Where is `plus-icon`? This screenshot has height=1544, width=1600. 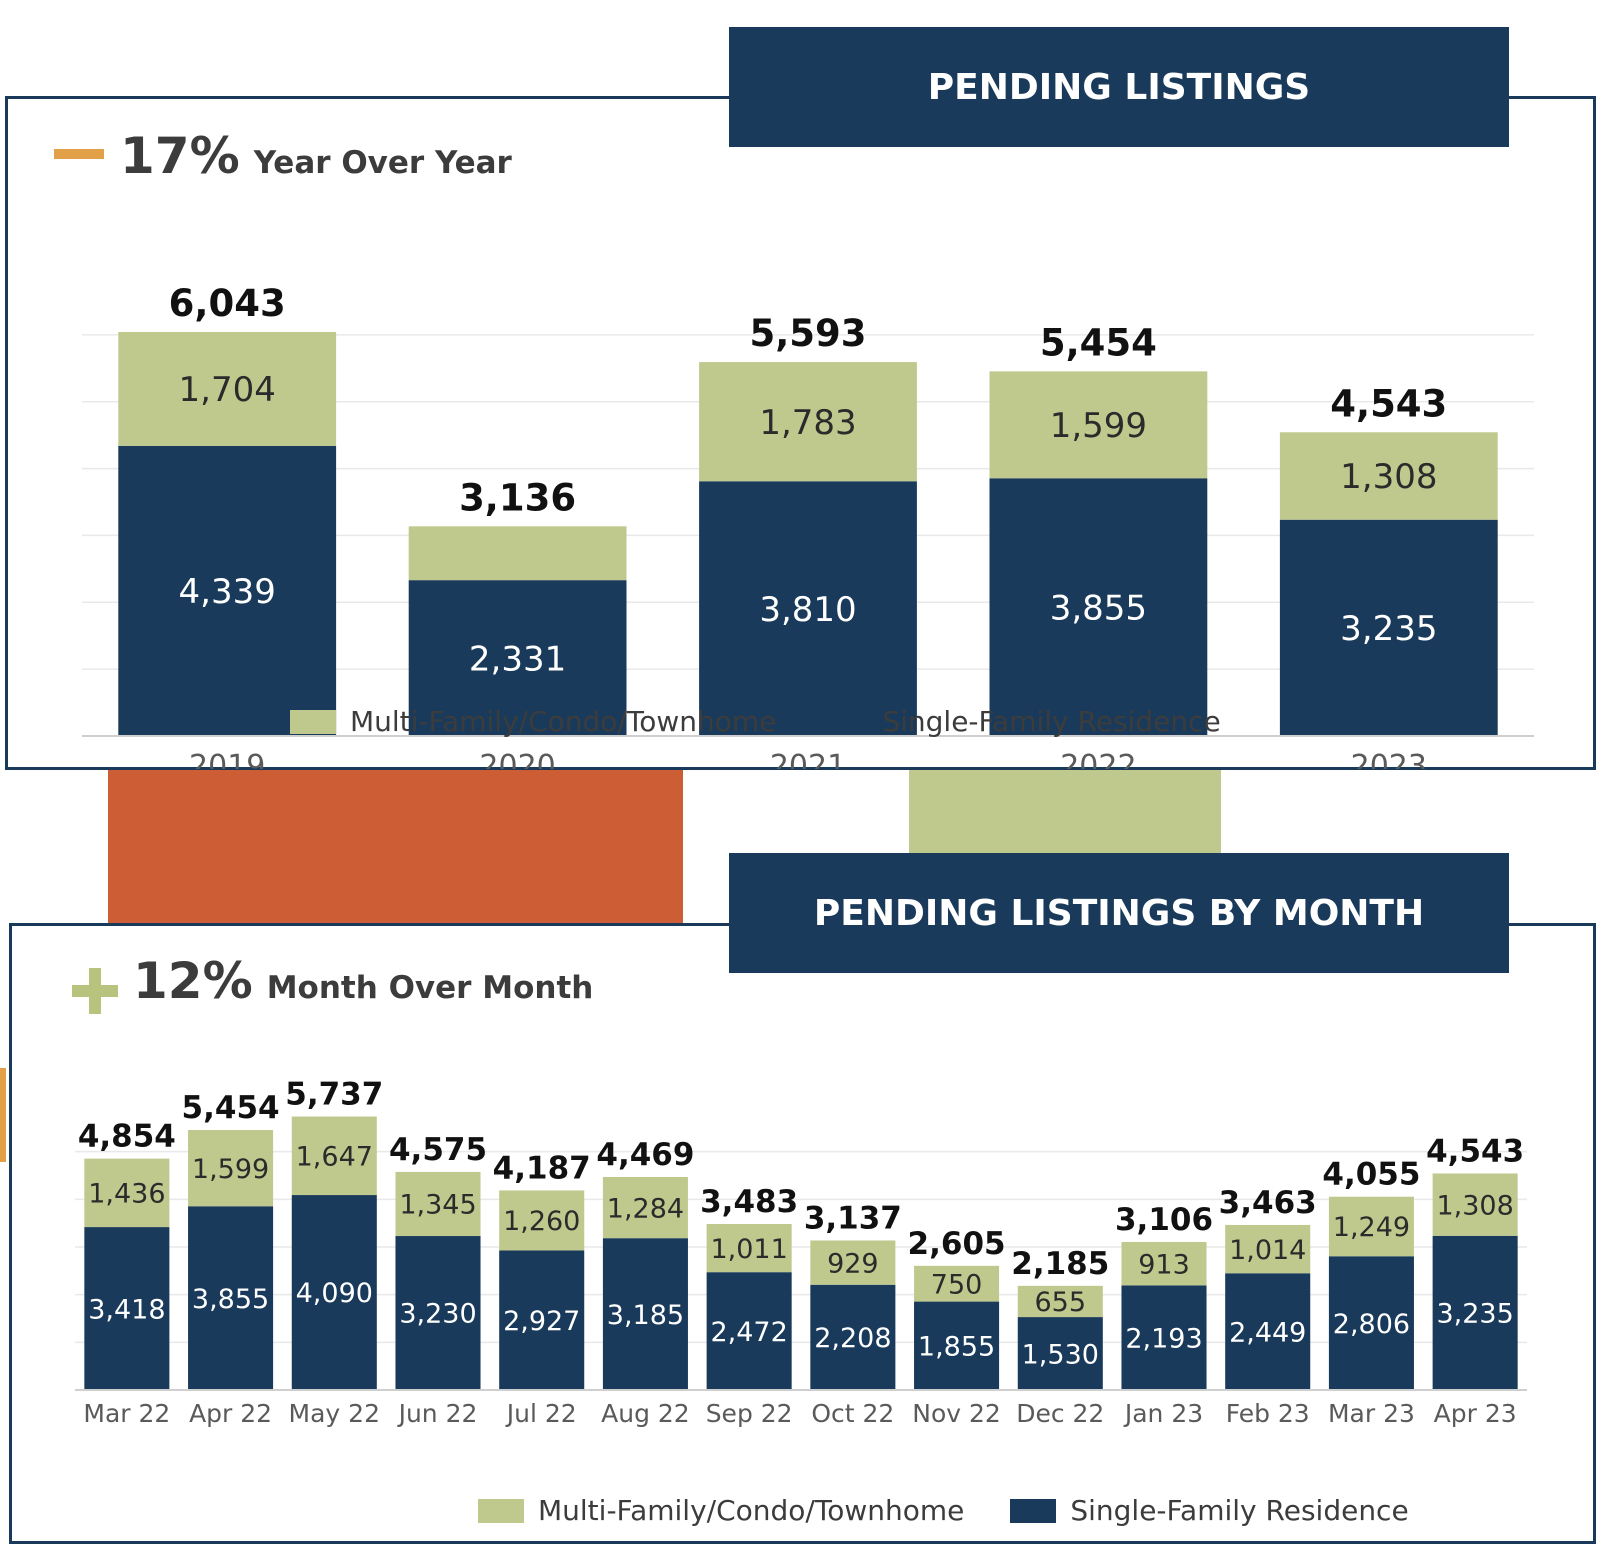
plus-icon is located at coordinates (95, 991).